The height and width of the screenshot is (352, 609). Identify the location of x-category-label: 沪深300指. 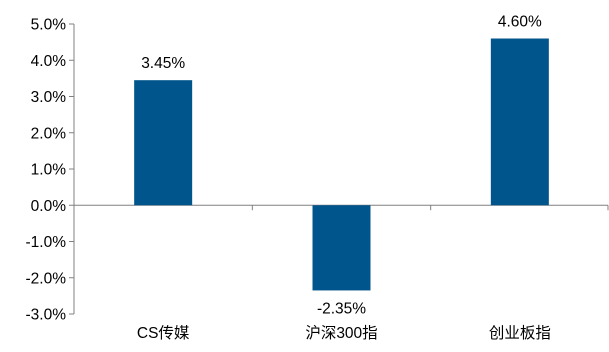
(341, 333).